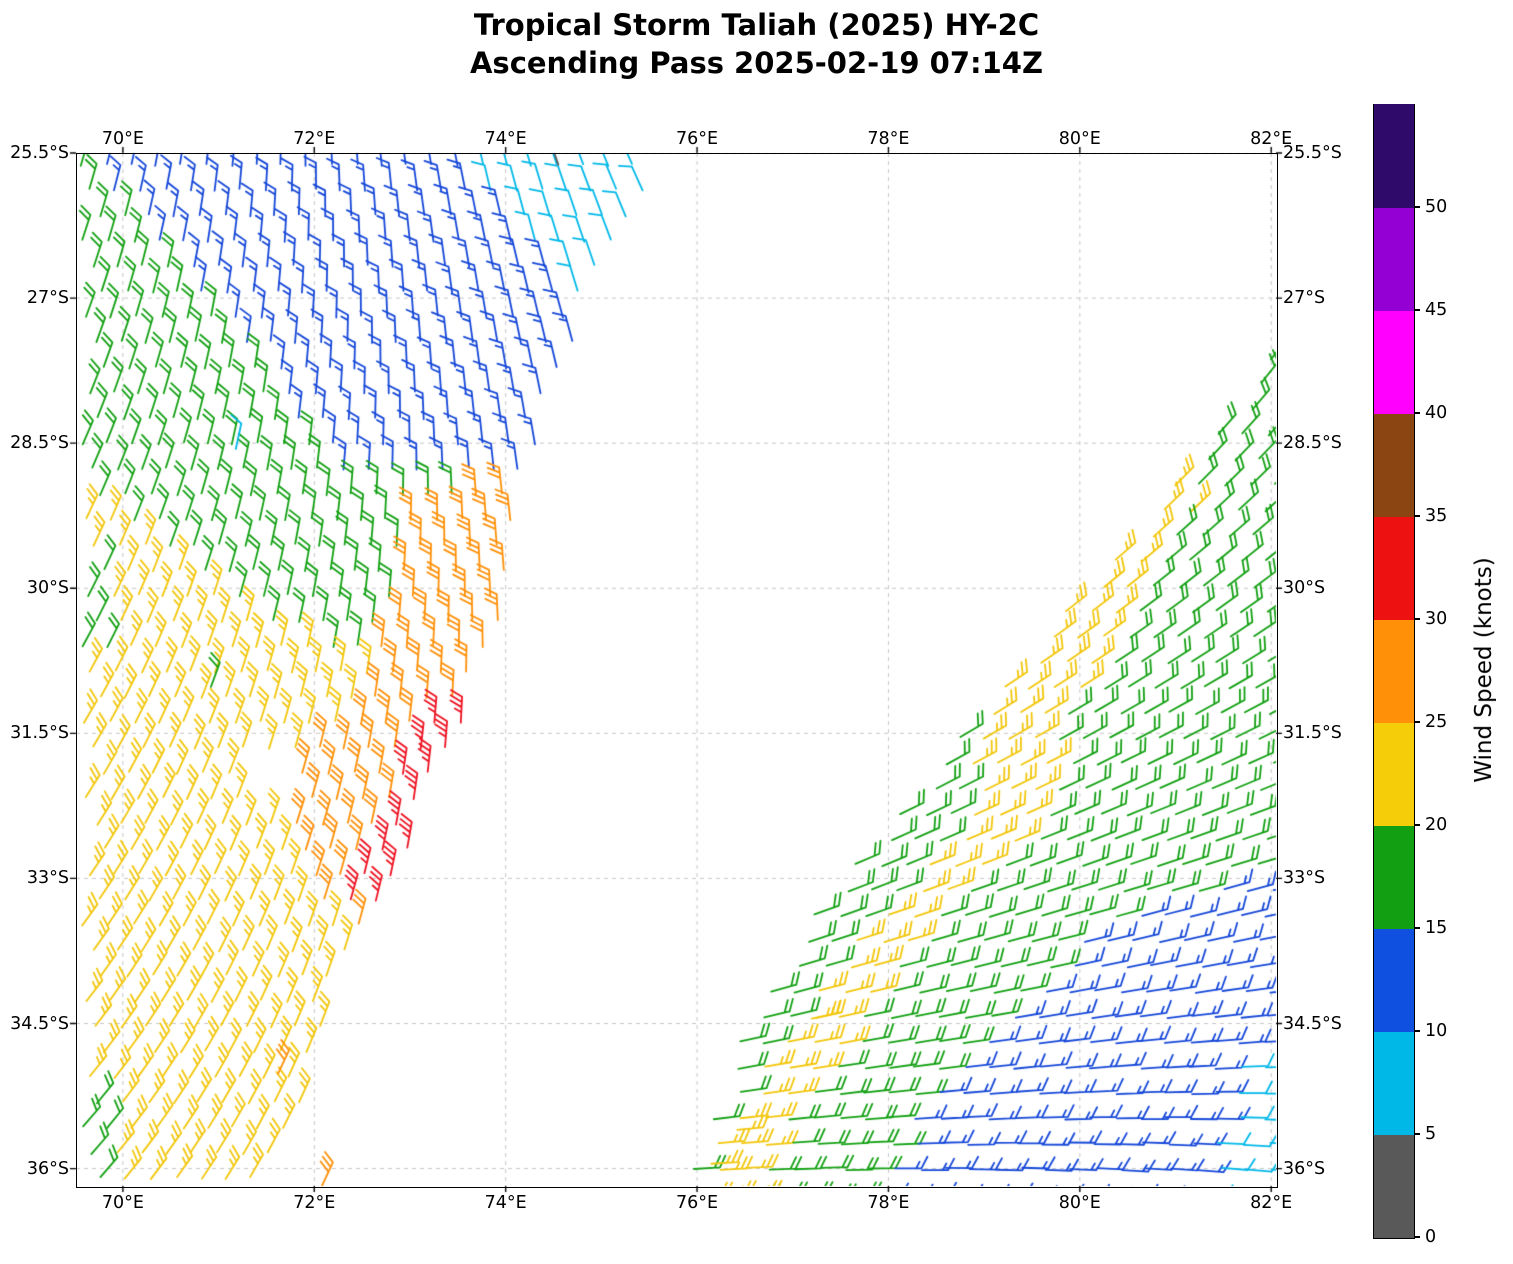  Describe the element at coordinates (697, 139) in the screenshot. I see `x-tick-label-top: 76°E` at that location.